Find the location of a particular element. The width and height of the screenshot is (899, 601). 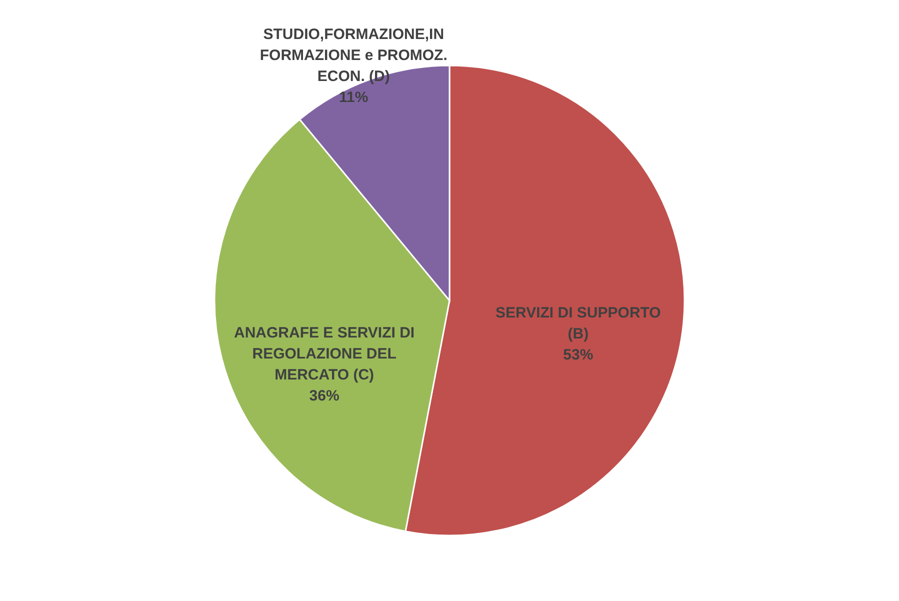

slice-label: ANAGRAFE E SERVIZI DI REGOLAZIONE DEL MERCATO (C) is located at coordinates (324, 354).